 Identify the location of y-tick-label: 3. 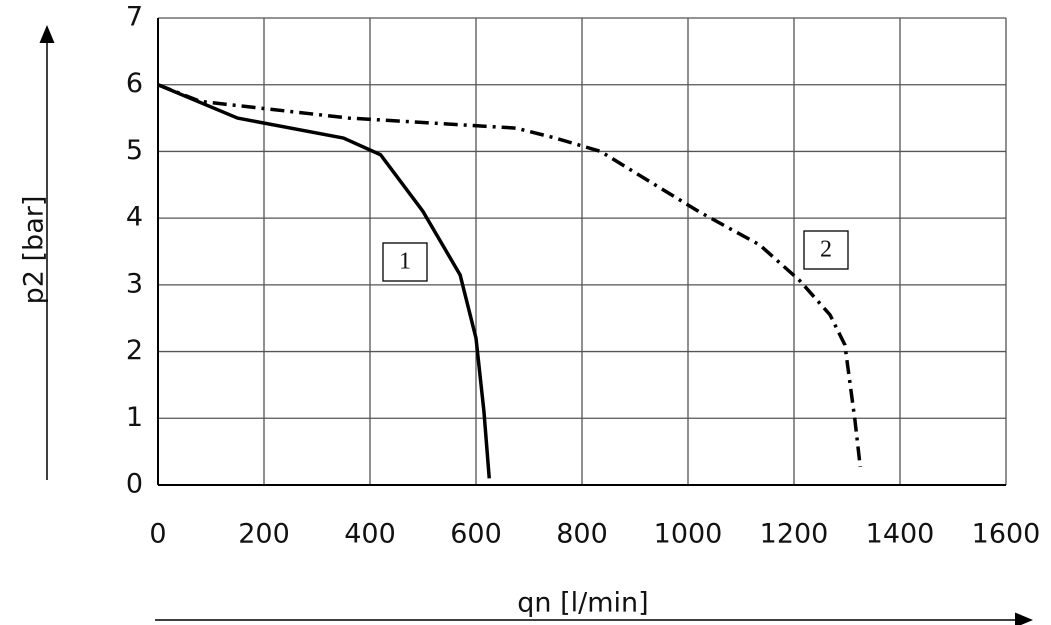
(134, 283).